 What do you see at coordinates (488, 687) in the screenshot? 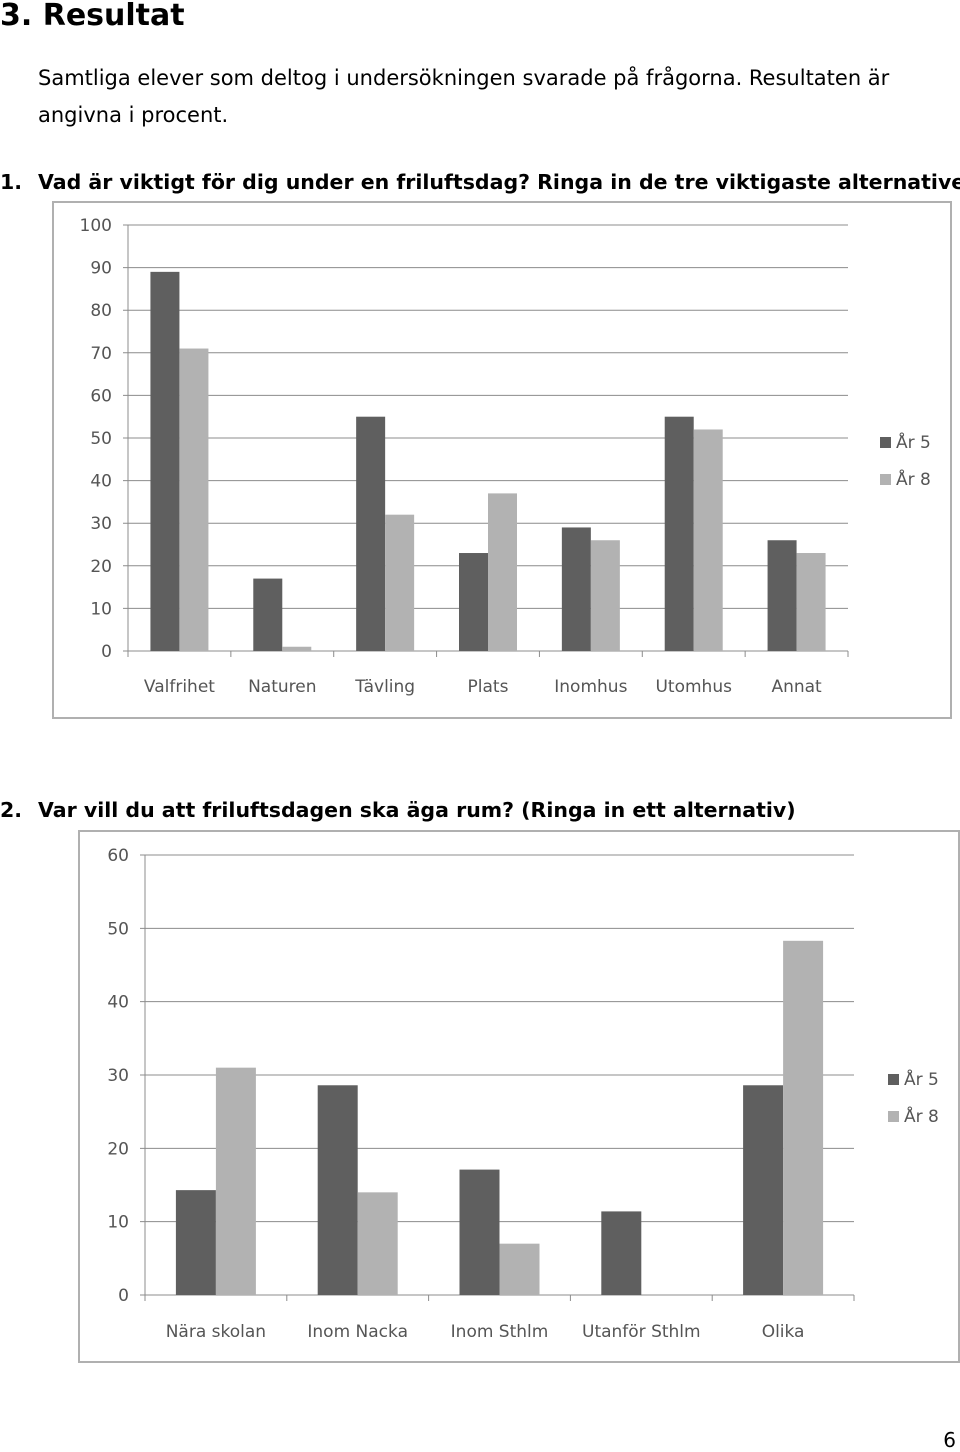
I see `category-label: Plats` at bounding box center [488, 687].